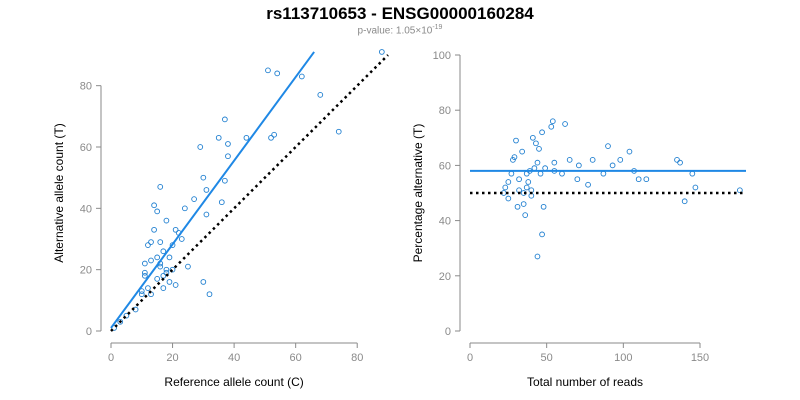 This screenshot has height=400, width=800. I want to click on x-tick-label: 40, so click(234, 358).